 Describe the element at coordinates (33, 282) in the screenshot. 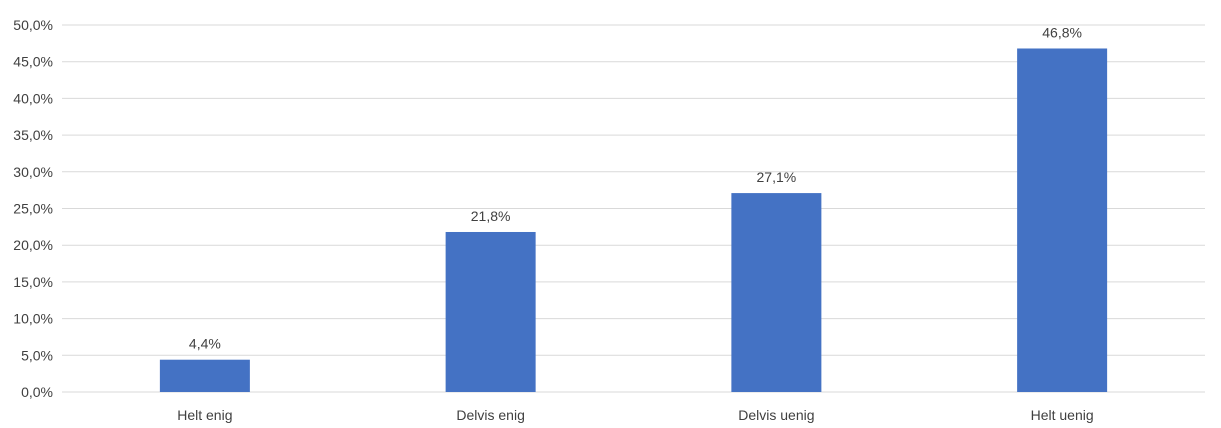

I see `y-tick-label: 15,0%` at that location.